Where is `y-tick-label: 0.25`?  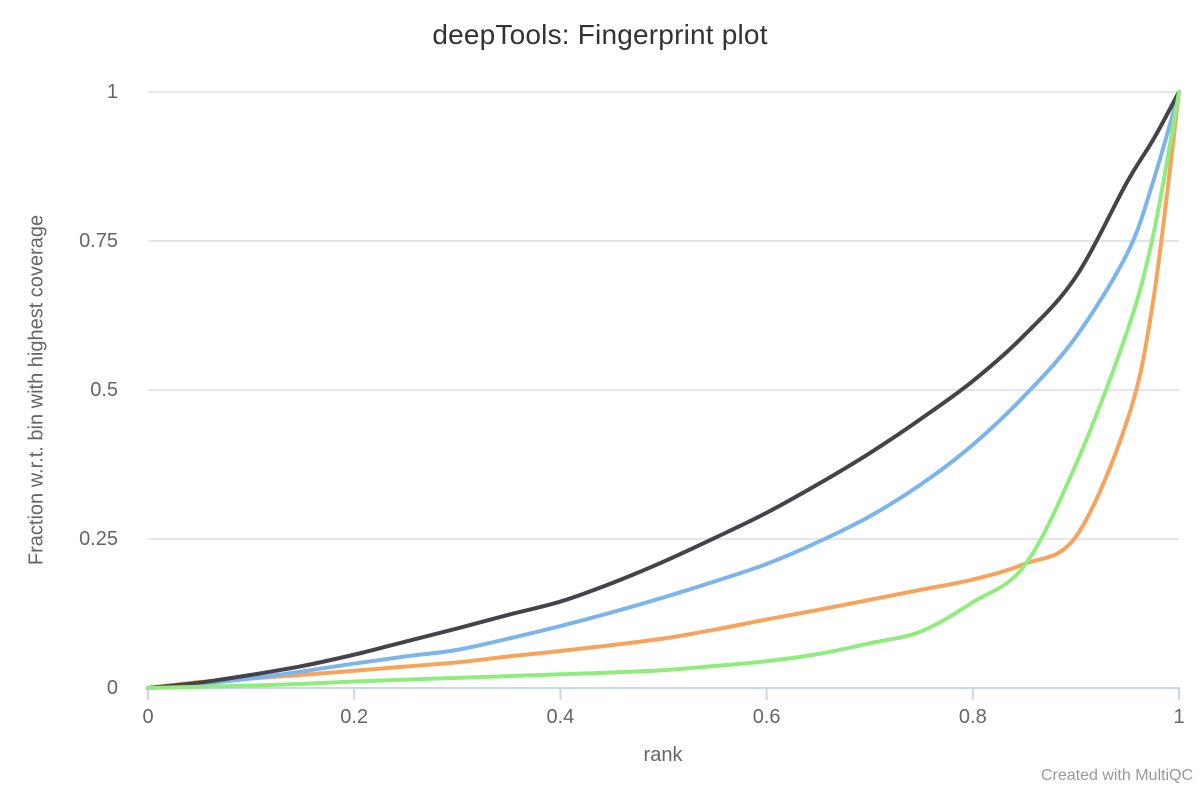 y-tick-label: 0.25 is located at coordinates (98, 539).